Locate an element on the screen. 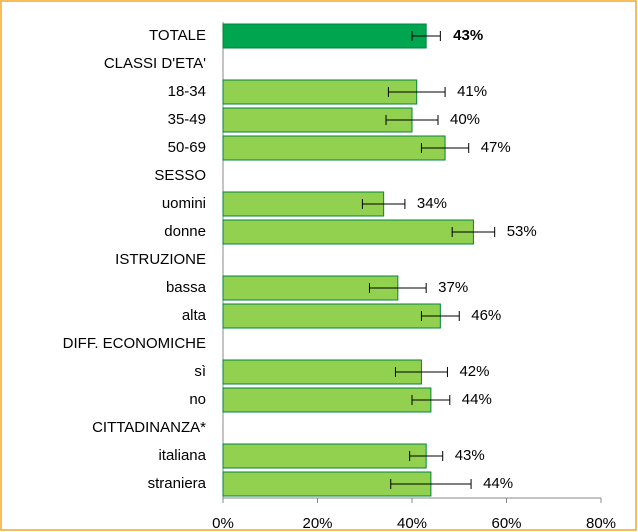 This screenshot has width=638, height=532. category-label: CLASSI D'ETA' is located at coordinates (155, 63).